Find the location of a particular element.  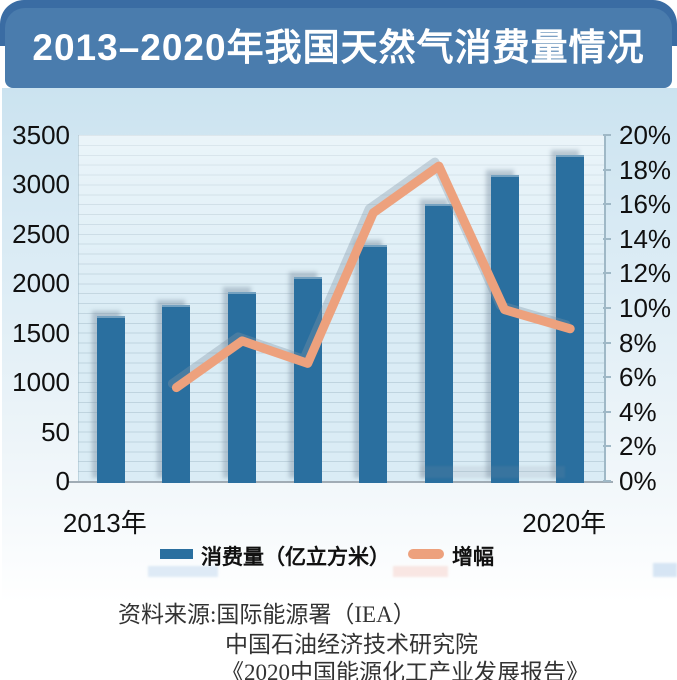

left-axis-tick-label: 3000 is located at coordinates (41, 184).